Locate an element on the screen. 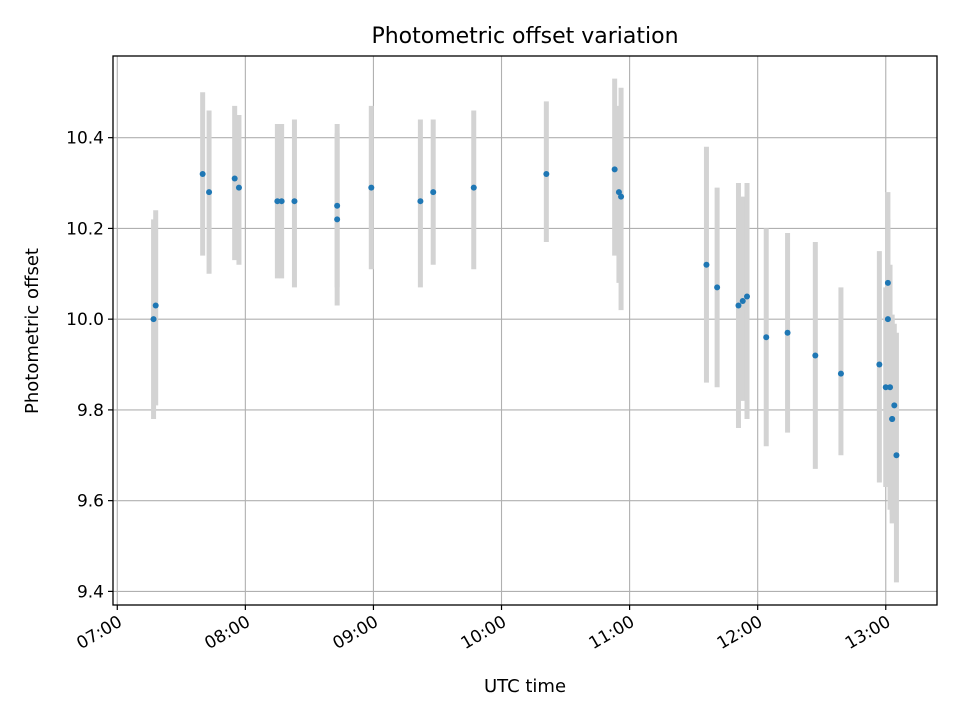  x-tick-label: 11:00 is located at coordinates (612, 633).